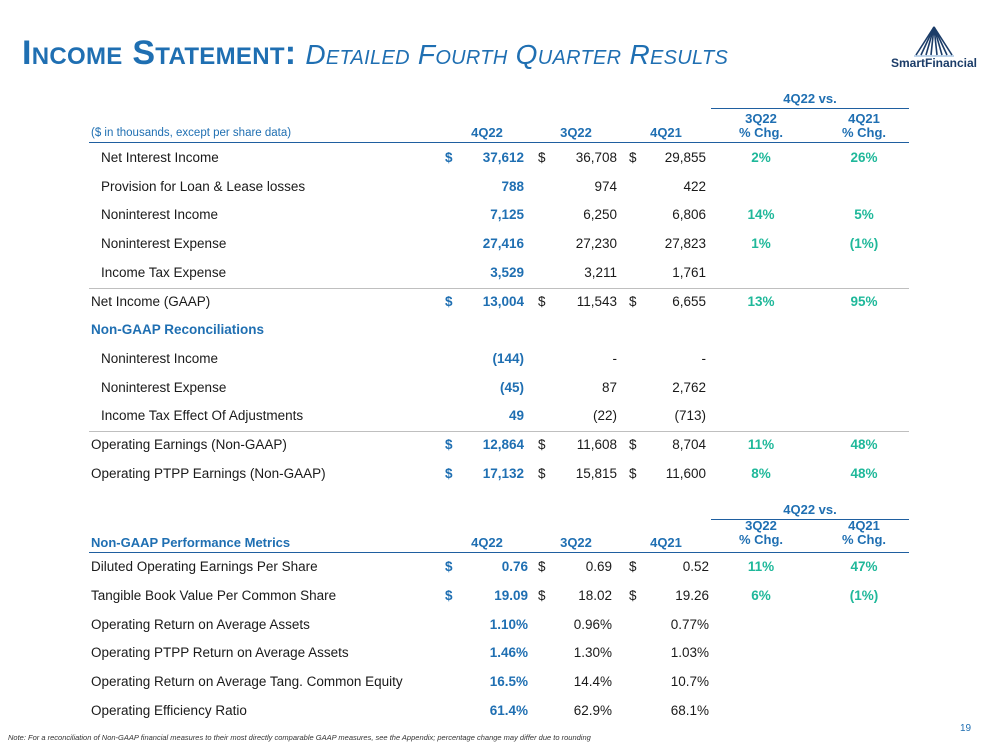 This screenshot has height=750, width=999. Describe the element at coordinates (761, 444) in the screenshot. I see `pct-chg-3q22: 11%` at that location.